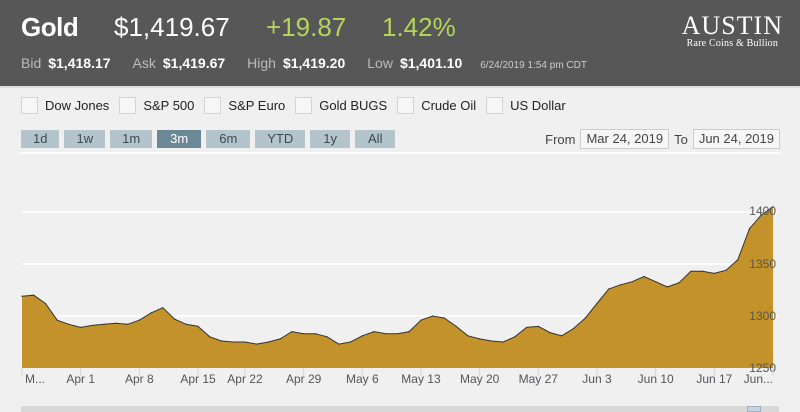 The width and height of the screenshot is (800, 412). I want to click on range-1d-button: 1d, so click(40, 139).